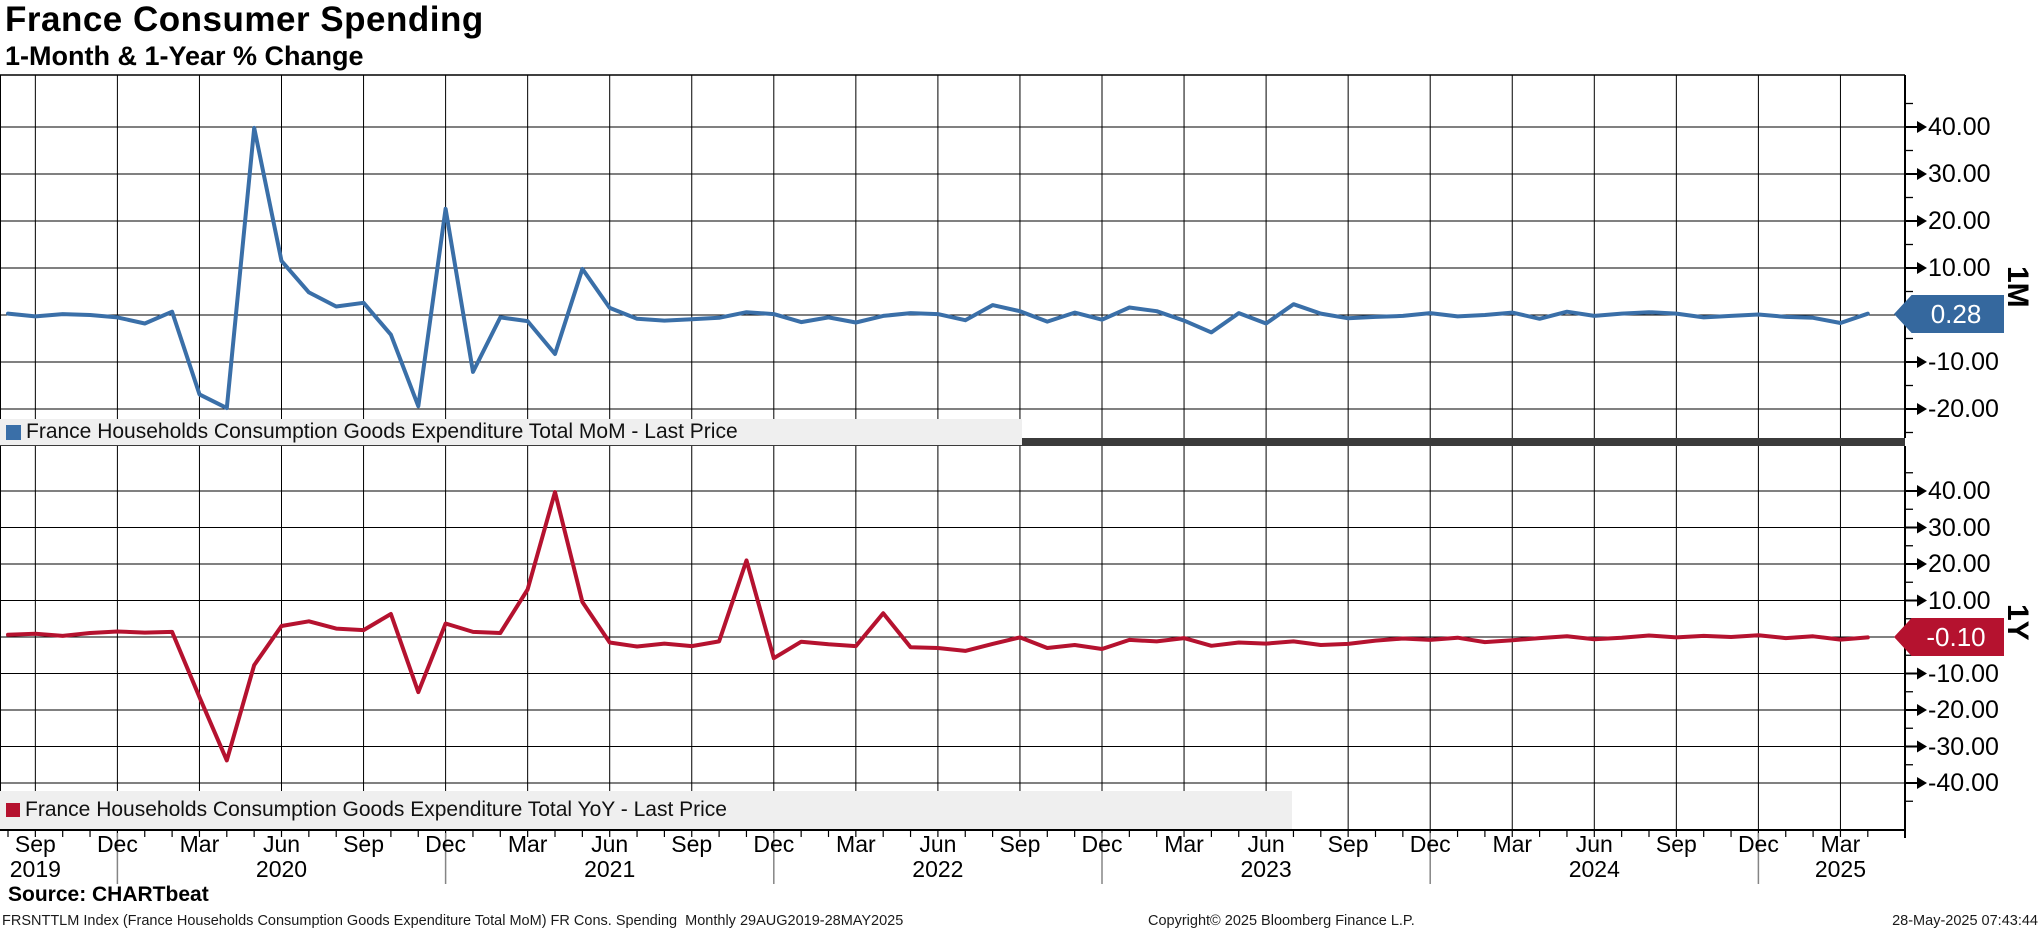 Image resolution: width=2041 pixels, height=936 pixels. Describe the element at coordinates (281, 869) in the screenshot. I see `x-axis-year-label: 2020` at that location.